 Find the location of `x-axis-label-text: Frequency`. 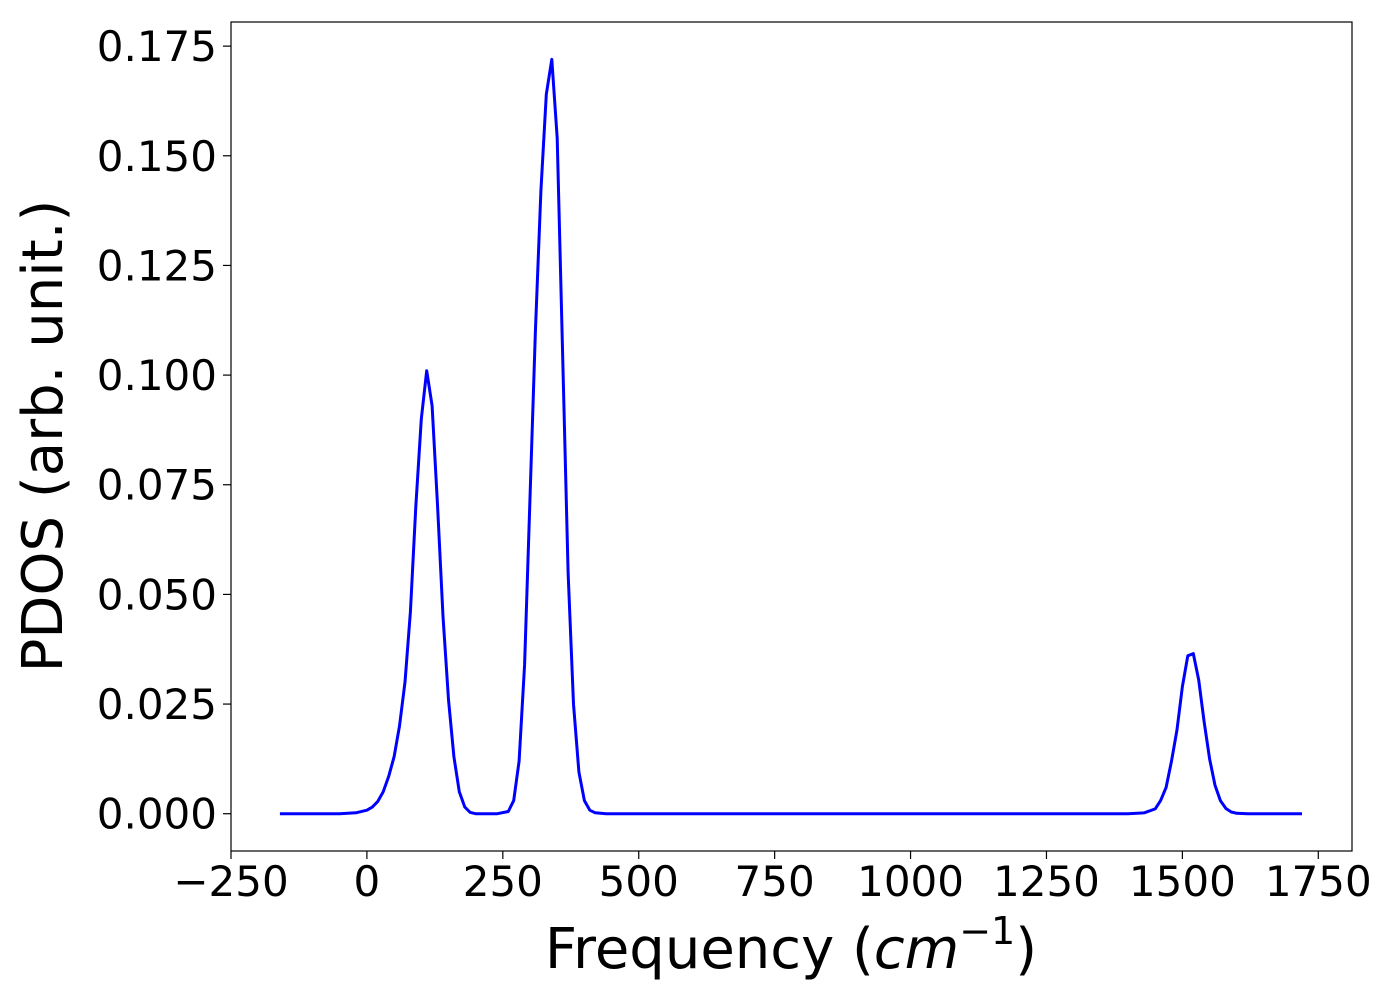

x-axis-label-text: Frequency is located at coordinates (689, 949).